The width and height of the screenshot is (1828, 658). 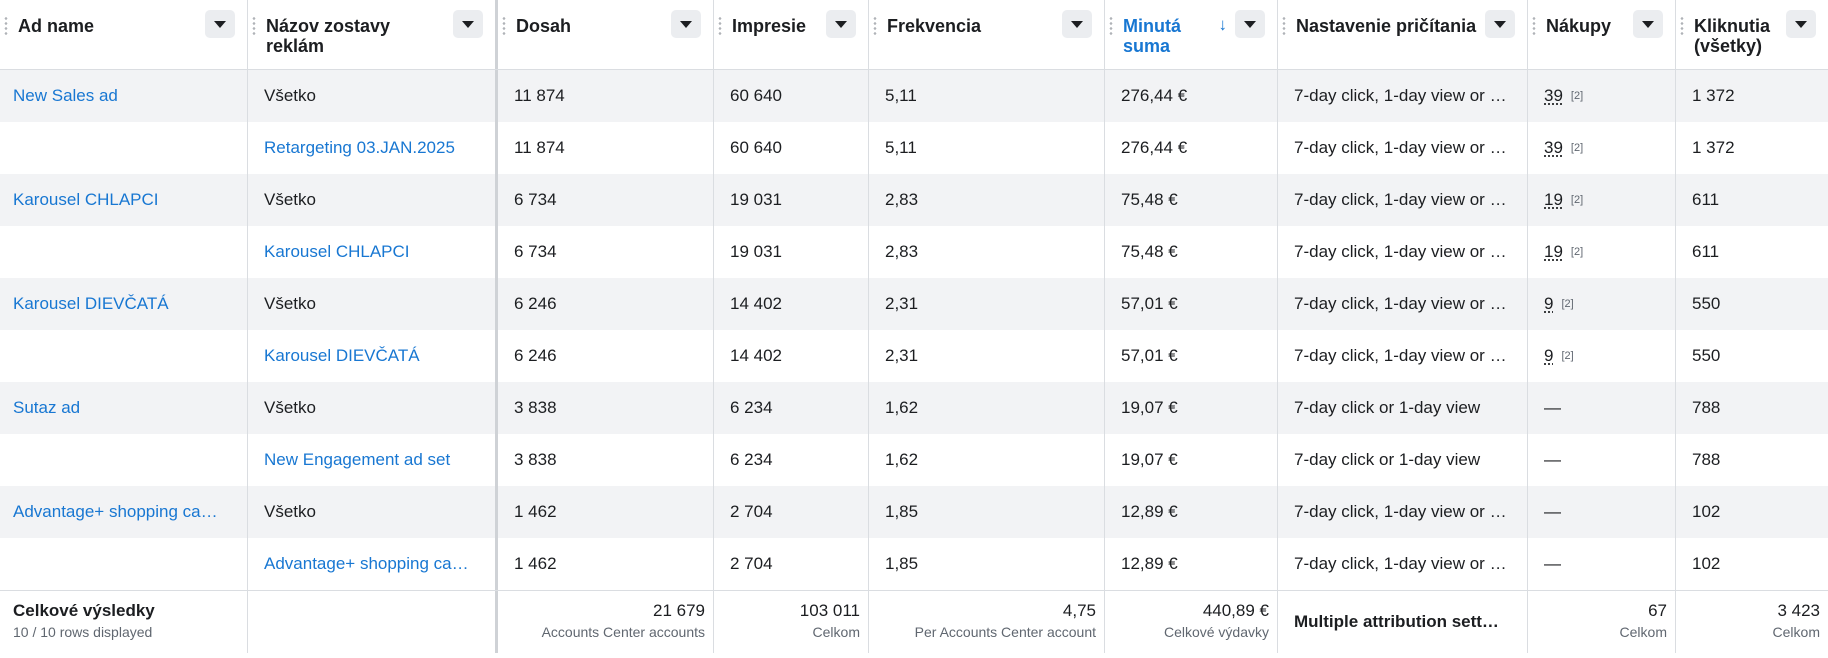 I want to click on amount-spent-cell: 276,44 €, so click(x=1191, y=148).